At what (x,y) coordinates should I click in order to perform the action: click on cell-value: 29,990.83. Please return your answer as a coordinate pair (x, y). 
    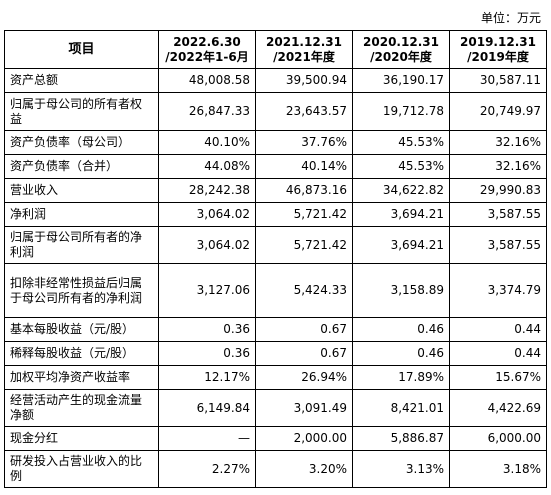
    Looking at the image, I should click on (498, 190).